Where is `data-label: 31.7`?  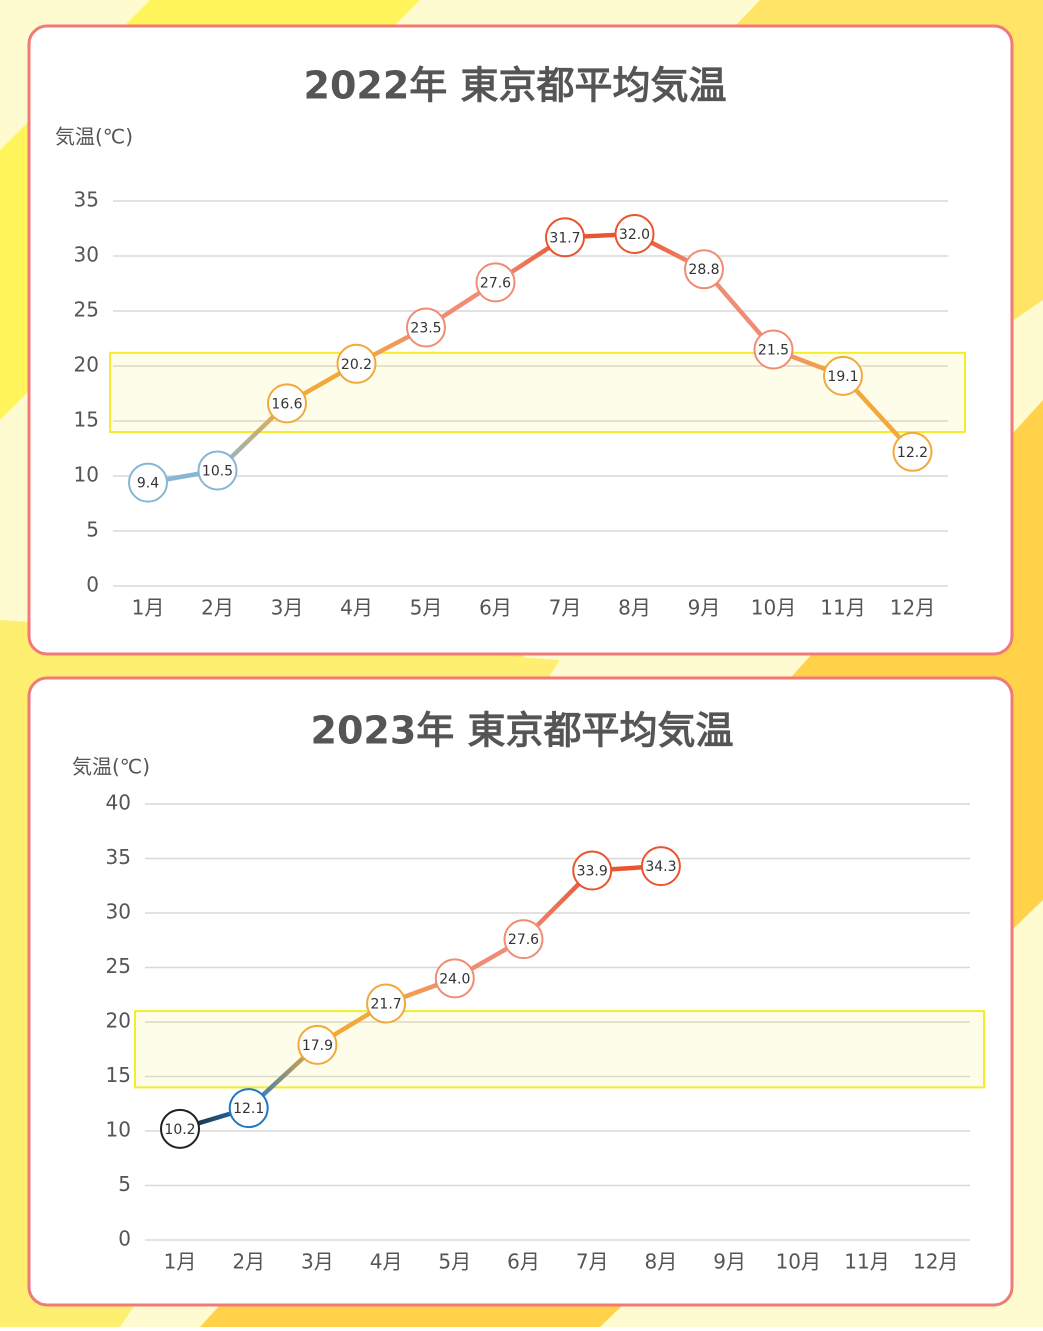 data-label: 31.7 is located at coordinates (564, 238).